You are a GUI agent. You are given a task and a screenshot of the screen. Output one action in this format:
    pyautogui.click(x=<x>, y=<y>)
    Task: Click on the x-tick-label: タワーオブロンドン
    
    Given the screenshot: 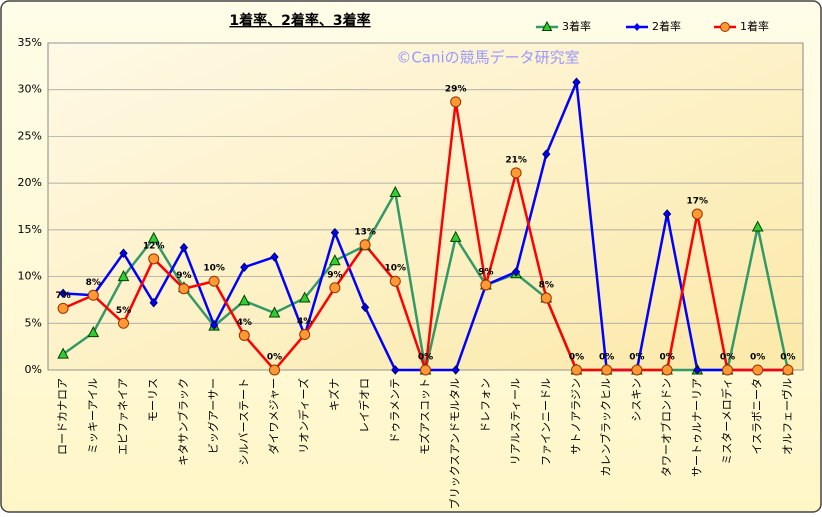 What is the action you would take?
    pyautogui.click(x=666, y=427)
    